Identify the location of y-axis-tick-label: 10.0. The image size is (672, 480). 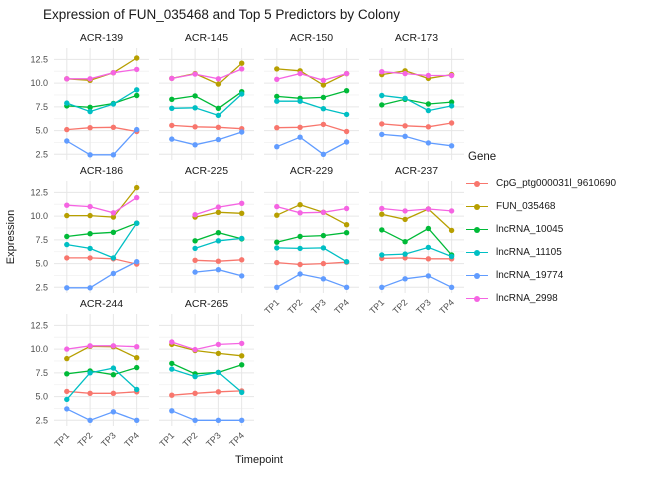
(39, 349).